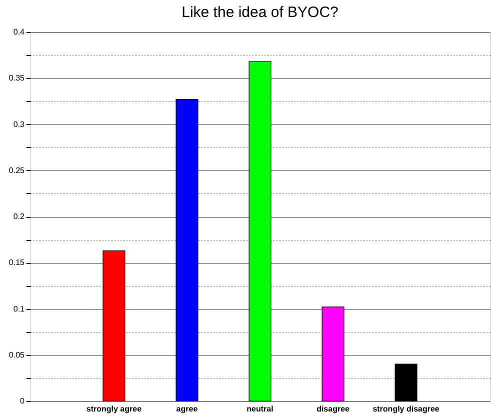  What do you see at coordinates (17, 170) in the screenshot?
I see `y-tick-label: 0.25` at bounding box center [17, 170].